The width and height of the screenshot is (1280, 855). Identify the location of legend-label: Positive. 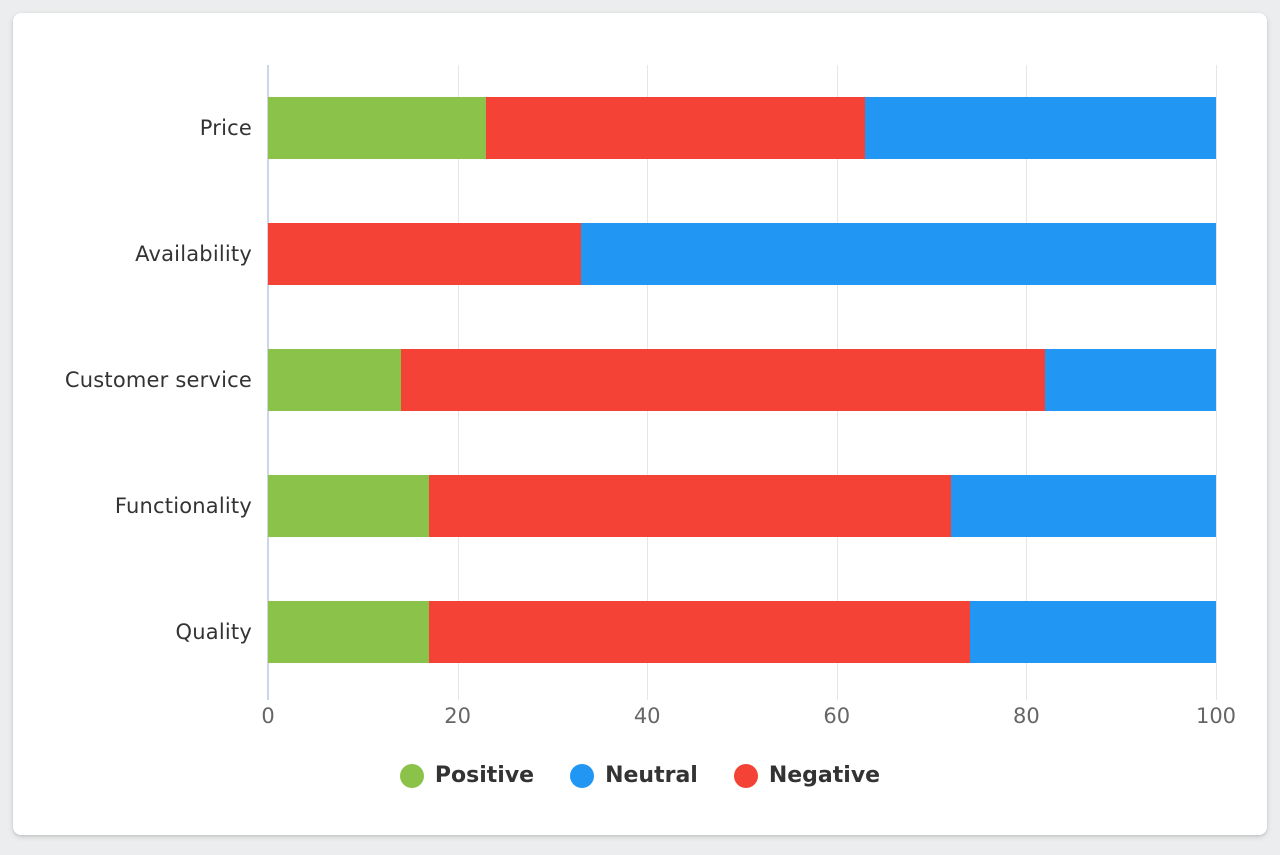
(484, 775).